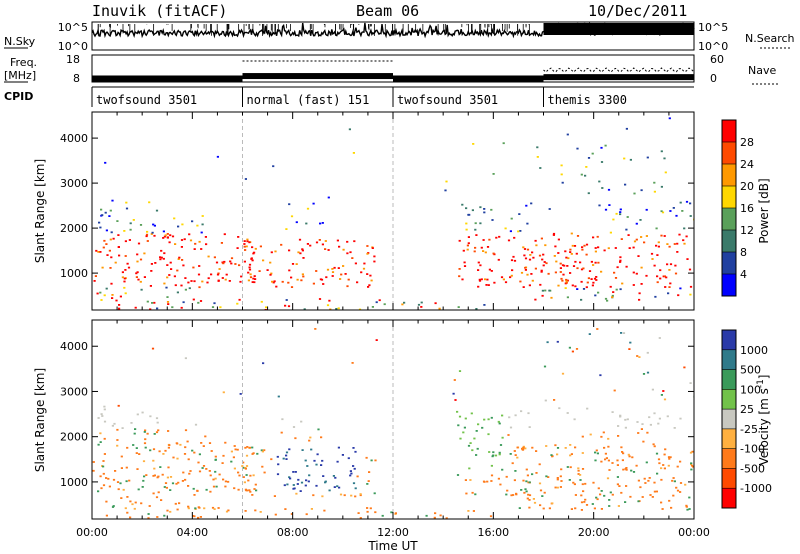  What do you see at coordinates (752, 449) in the screenshot?
I see `colorbar-label-5: -100` at bounding box center [752, 449].